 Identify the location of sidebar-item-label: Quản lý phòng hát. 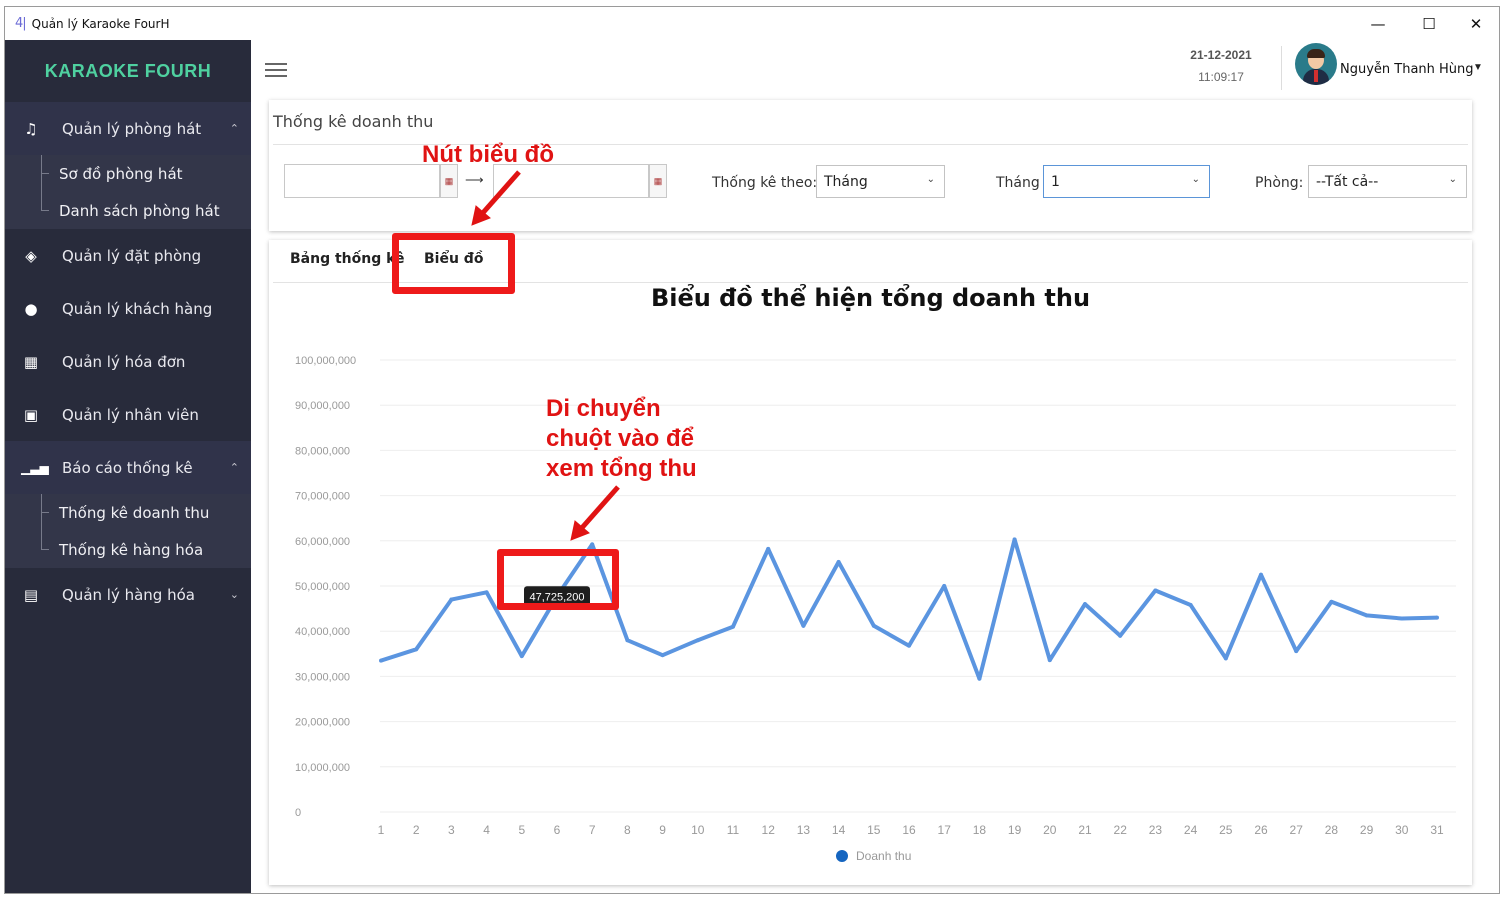
(132, 128).